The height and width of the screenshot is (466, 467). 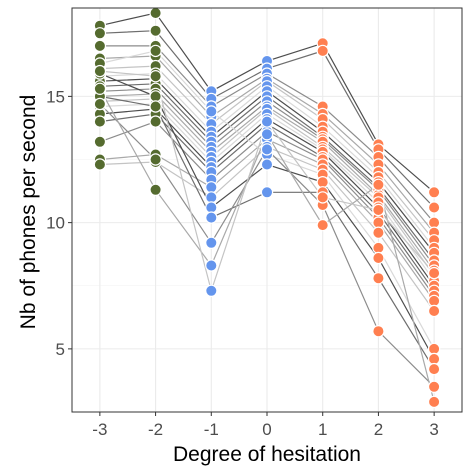 What do you see at coordinates (155, 429) in the screenshot?
I see `x-tick-label: -2` at bounding box center [155, 429].